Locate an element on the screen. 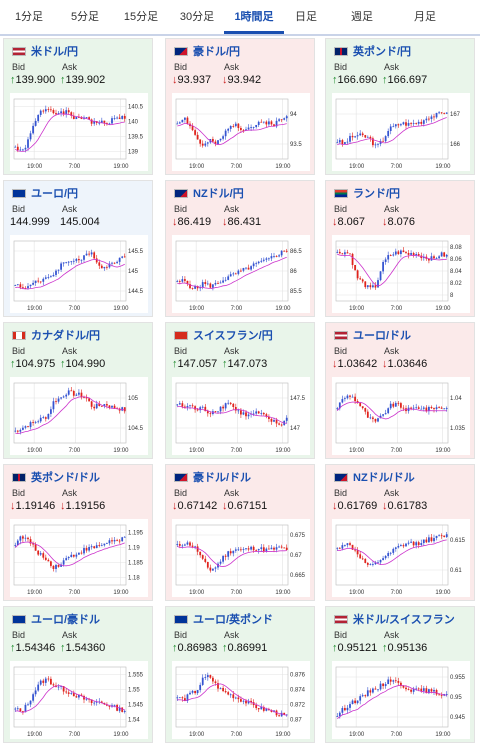 The width and height of the screenshot is (480, 744). price-chart: 147.5 147 19:00 7:00 19:00 is located at coordinates (241, 416).